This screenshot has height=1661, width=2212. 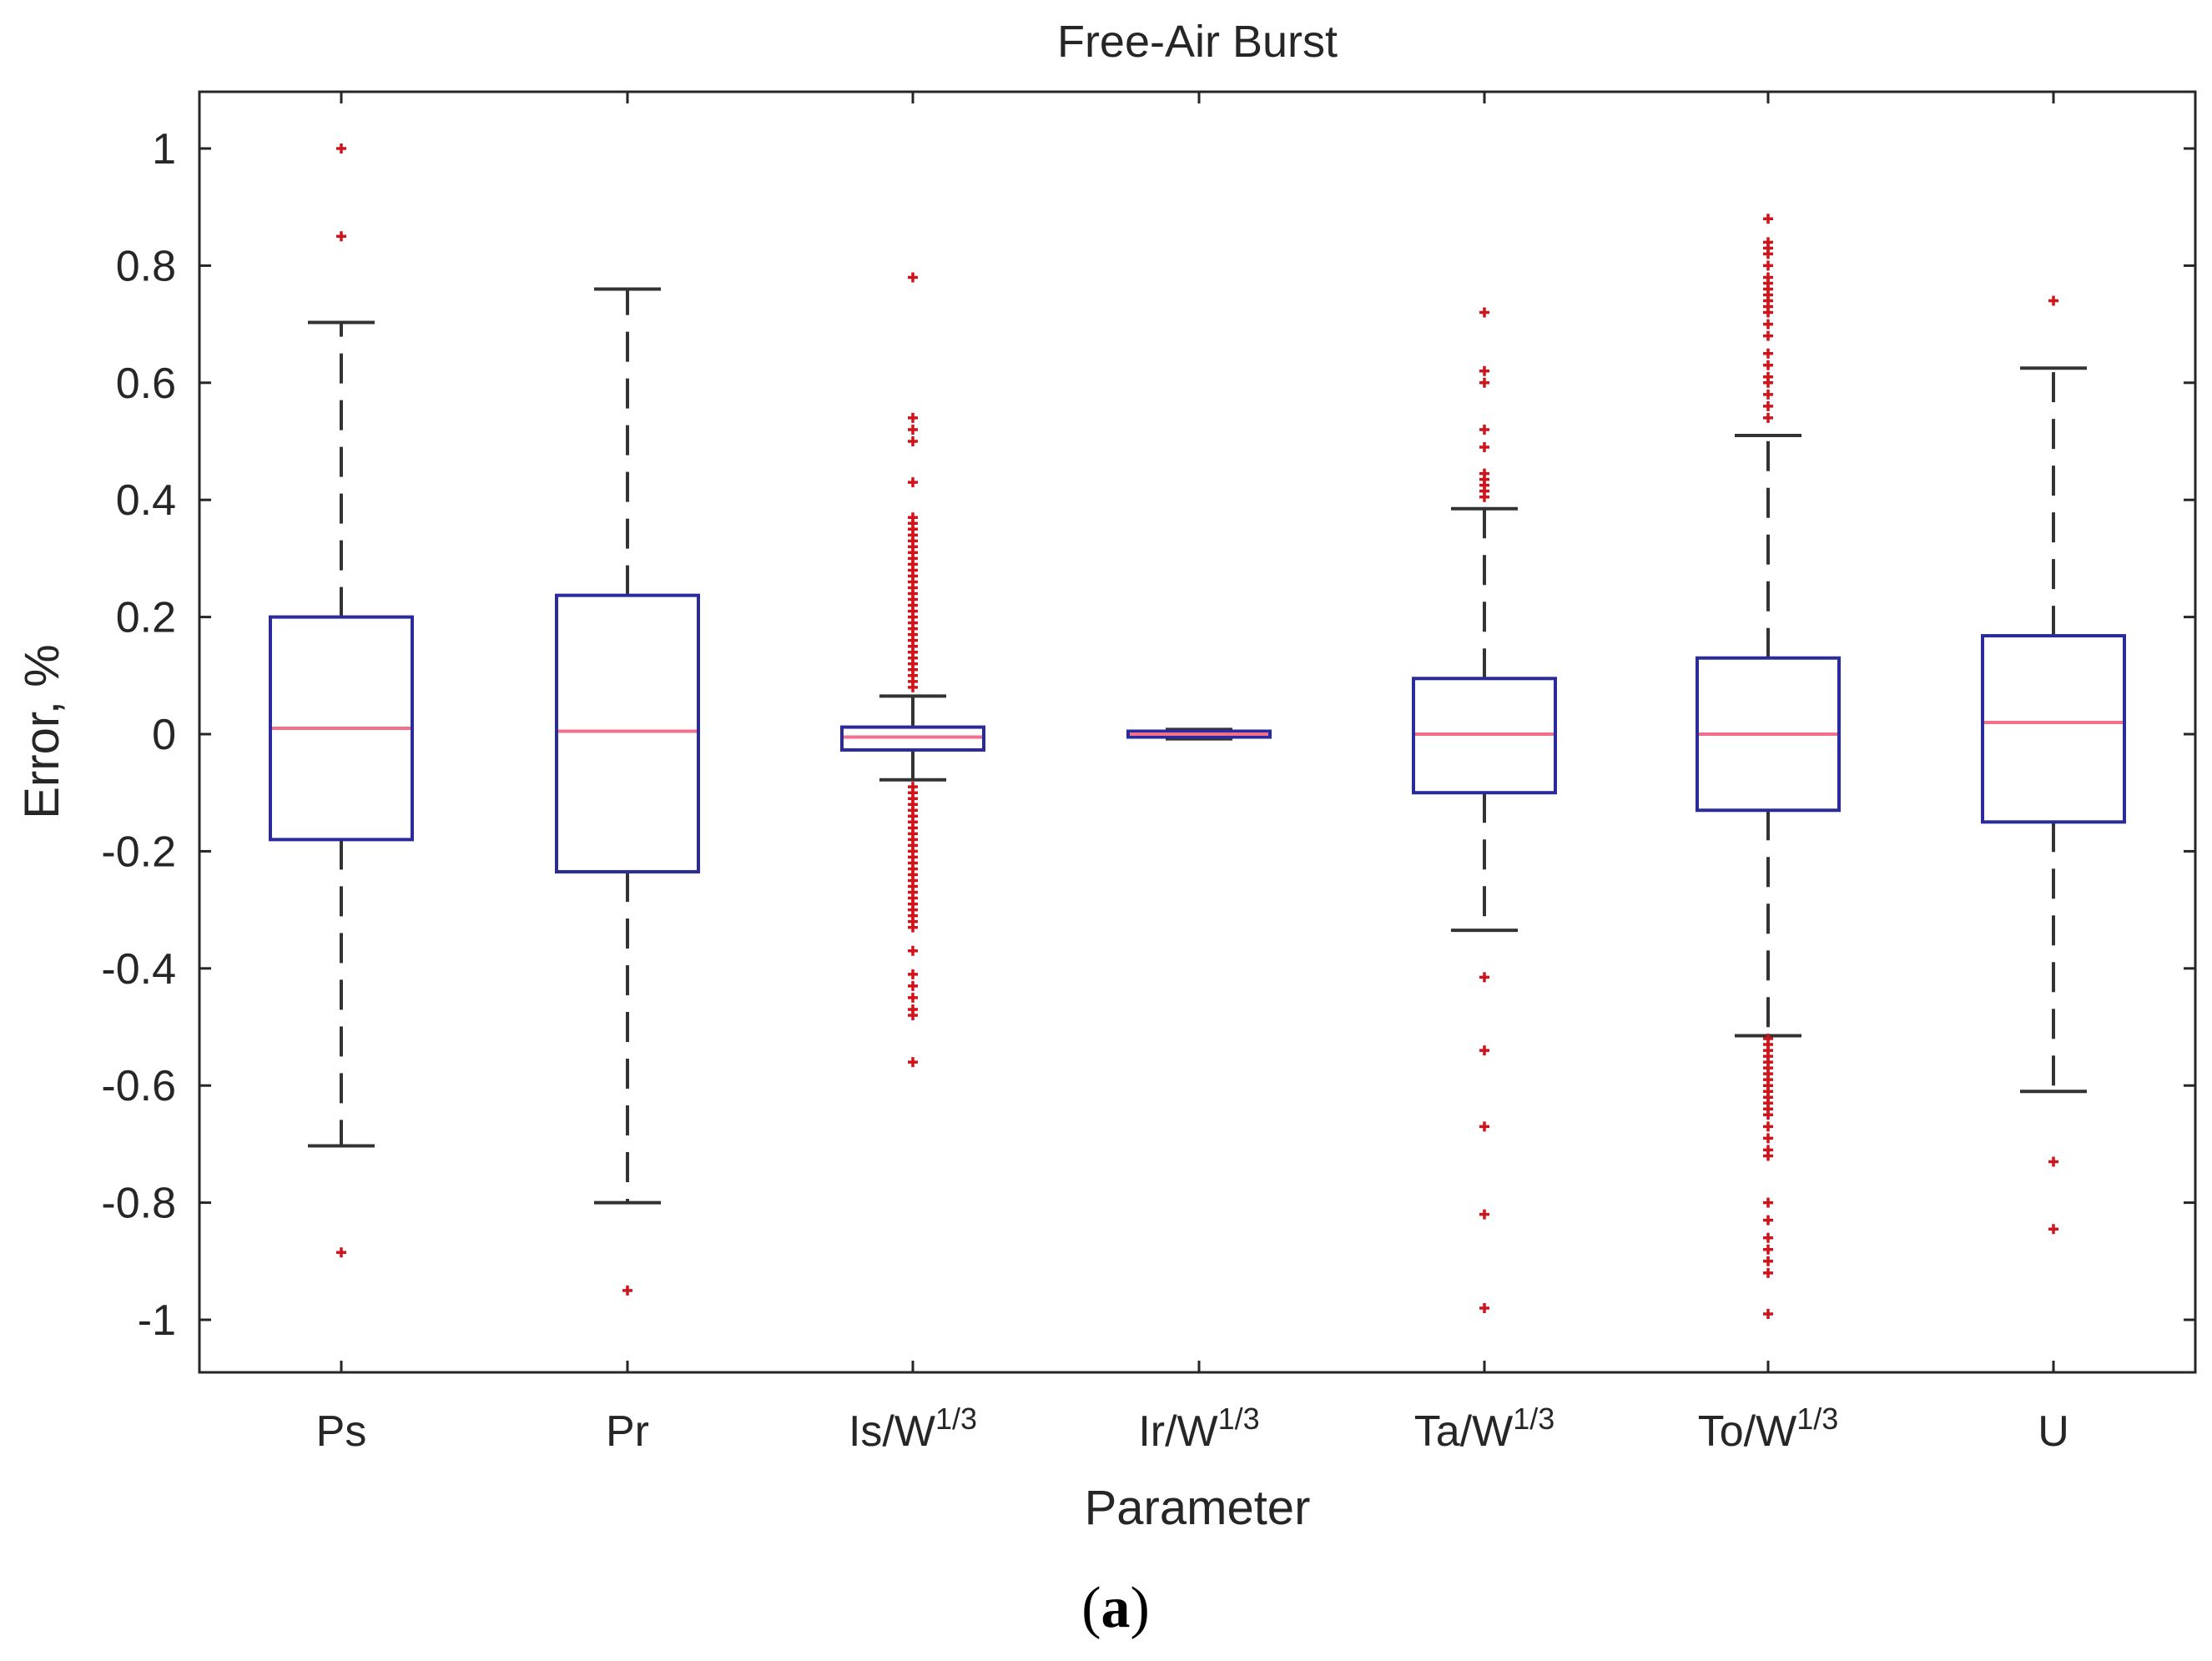 What do you see at coordinates (42, 731) in the screenshot?
I see `y-axis-label: Error, %` at bounding box center [42, 731].